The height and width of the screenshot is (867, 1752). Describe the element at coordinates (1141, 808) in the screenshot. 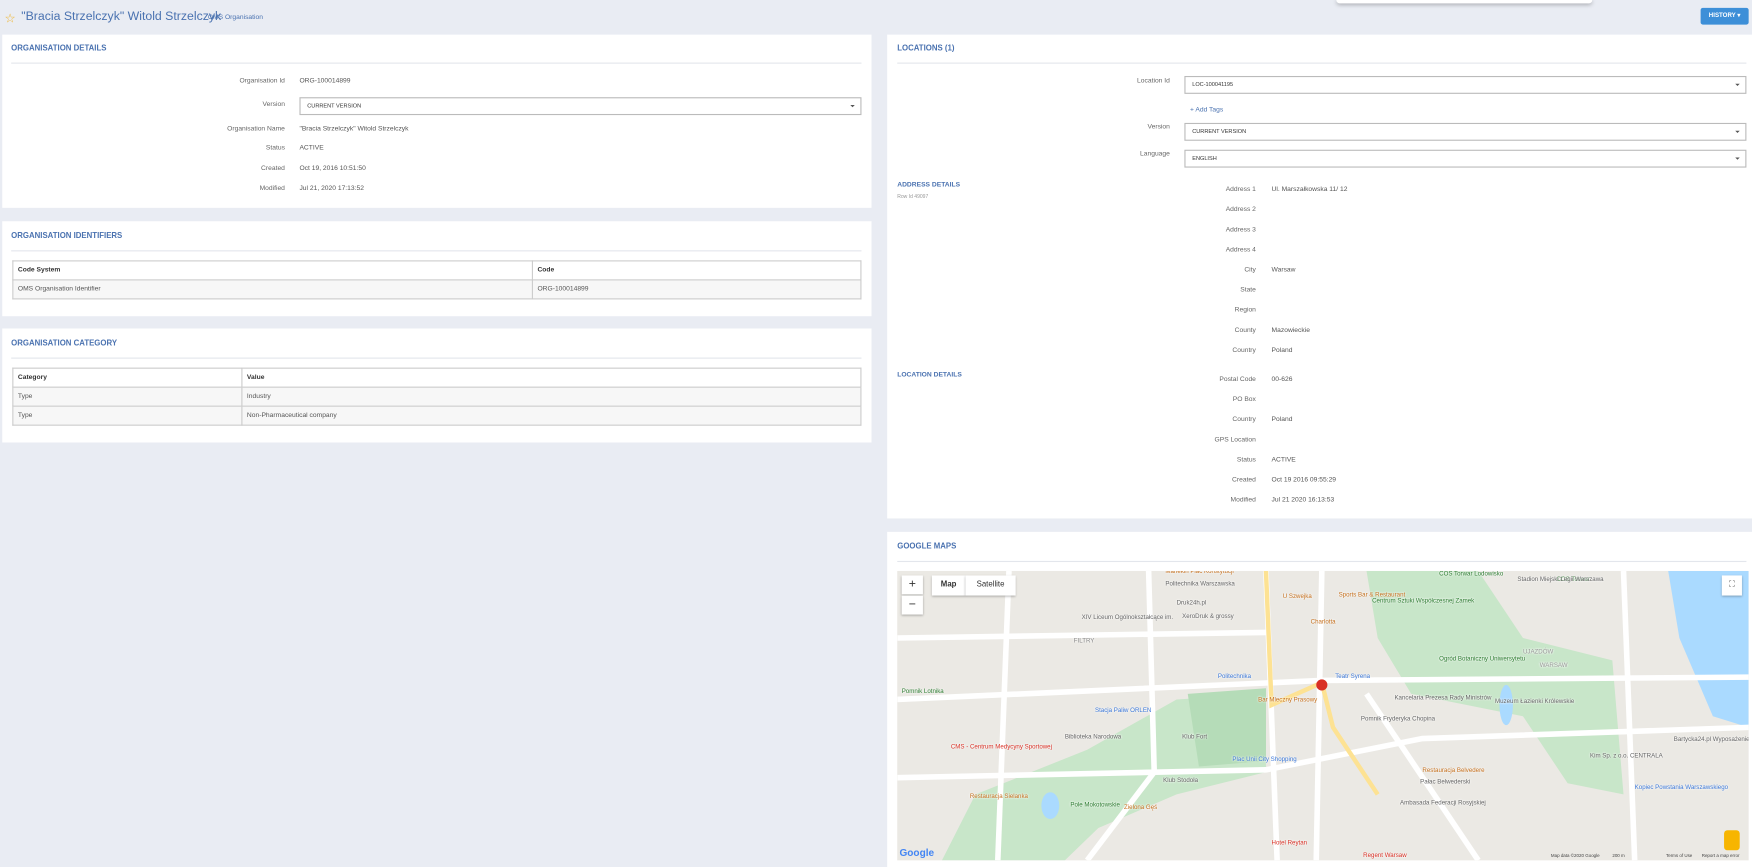

I see `map-label: Zielona Gęś` at that location.